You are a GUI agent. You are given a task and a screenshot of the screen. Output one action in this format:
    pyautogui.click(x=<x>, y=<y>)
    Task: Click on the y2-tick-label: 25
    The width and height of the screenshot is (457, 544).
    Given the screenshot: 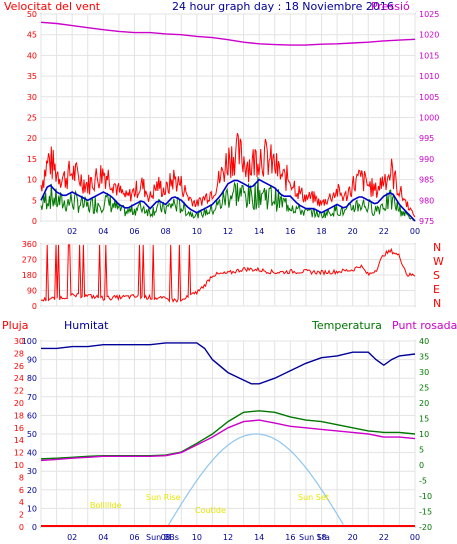 What is the action you would take?
    pyautogui.click(x=424, y=388)
    